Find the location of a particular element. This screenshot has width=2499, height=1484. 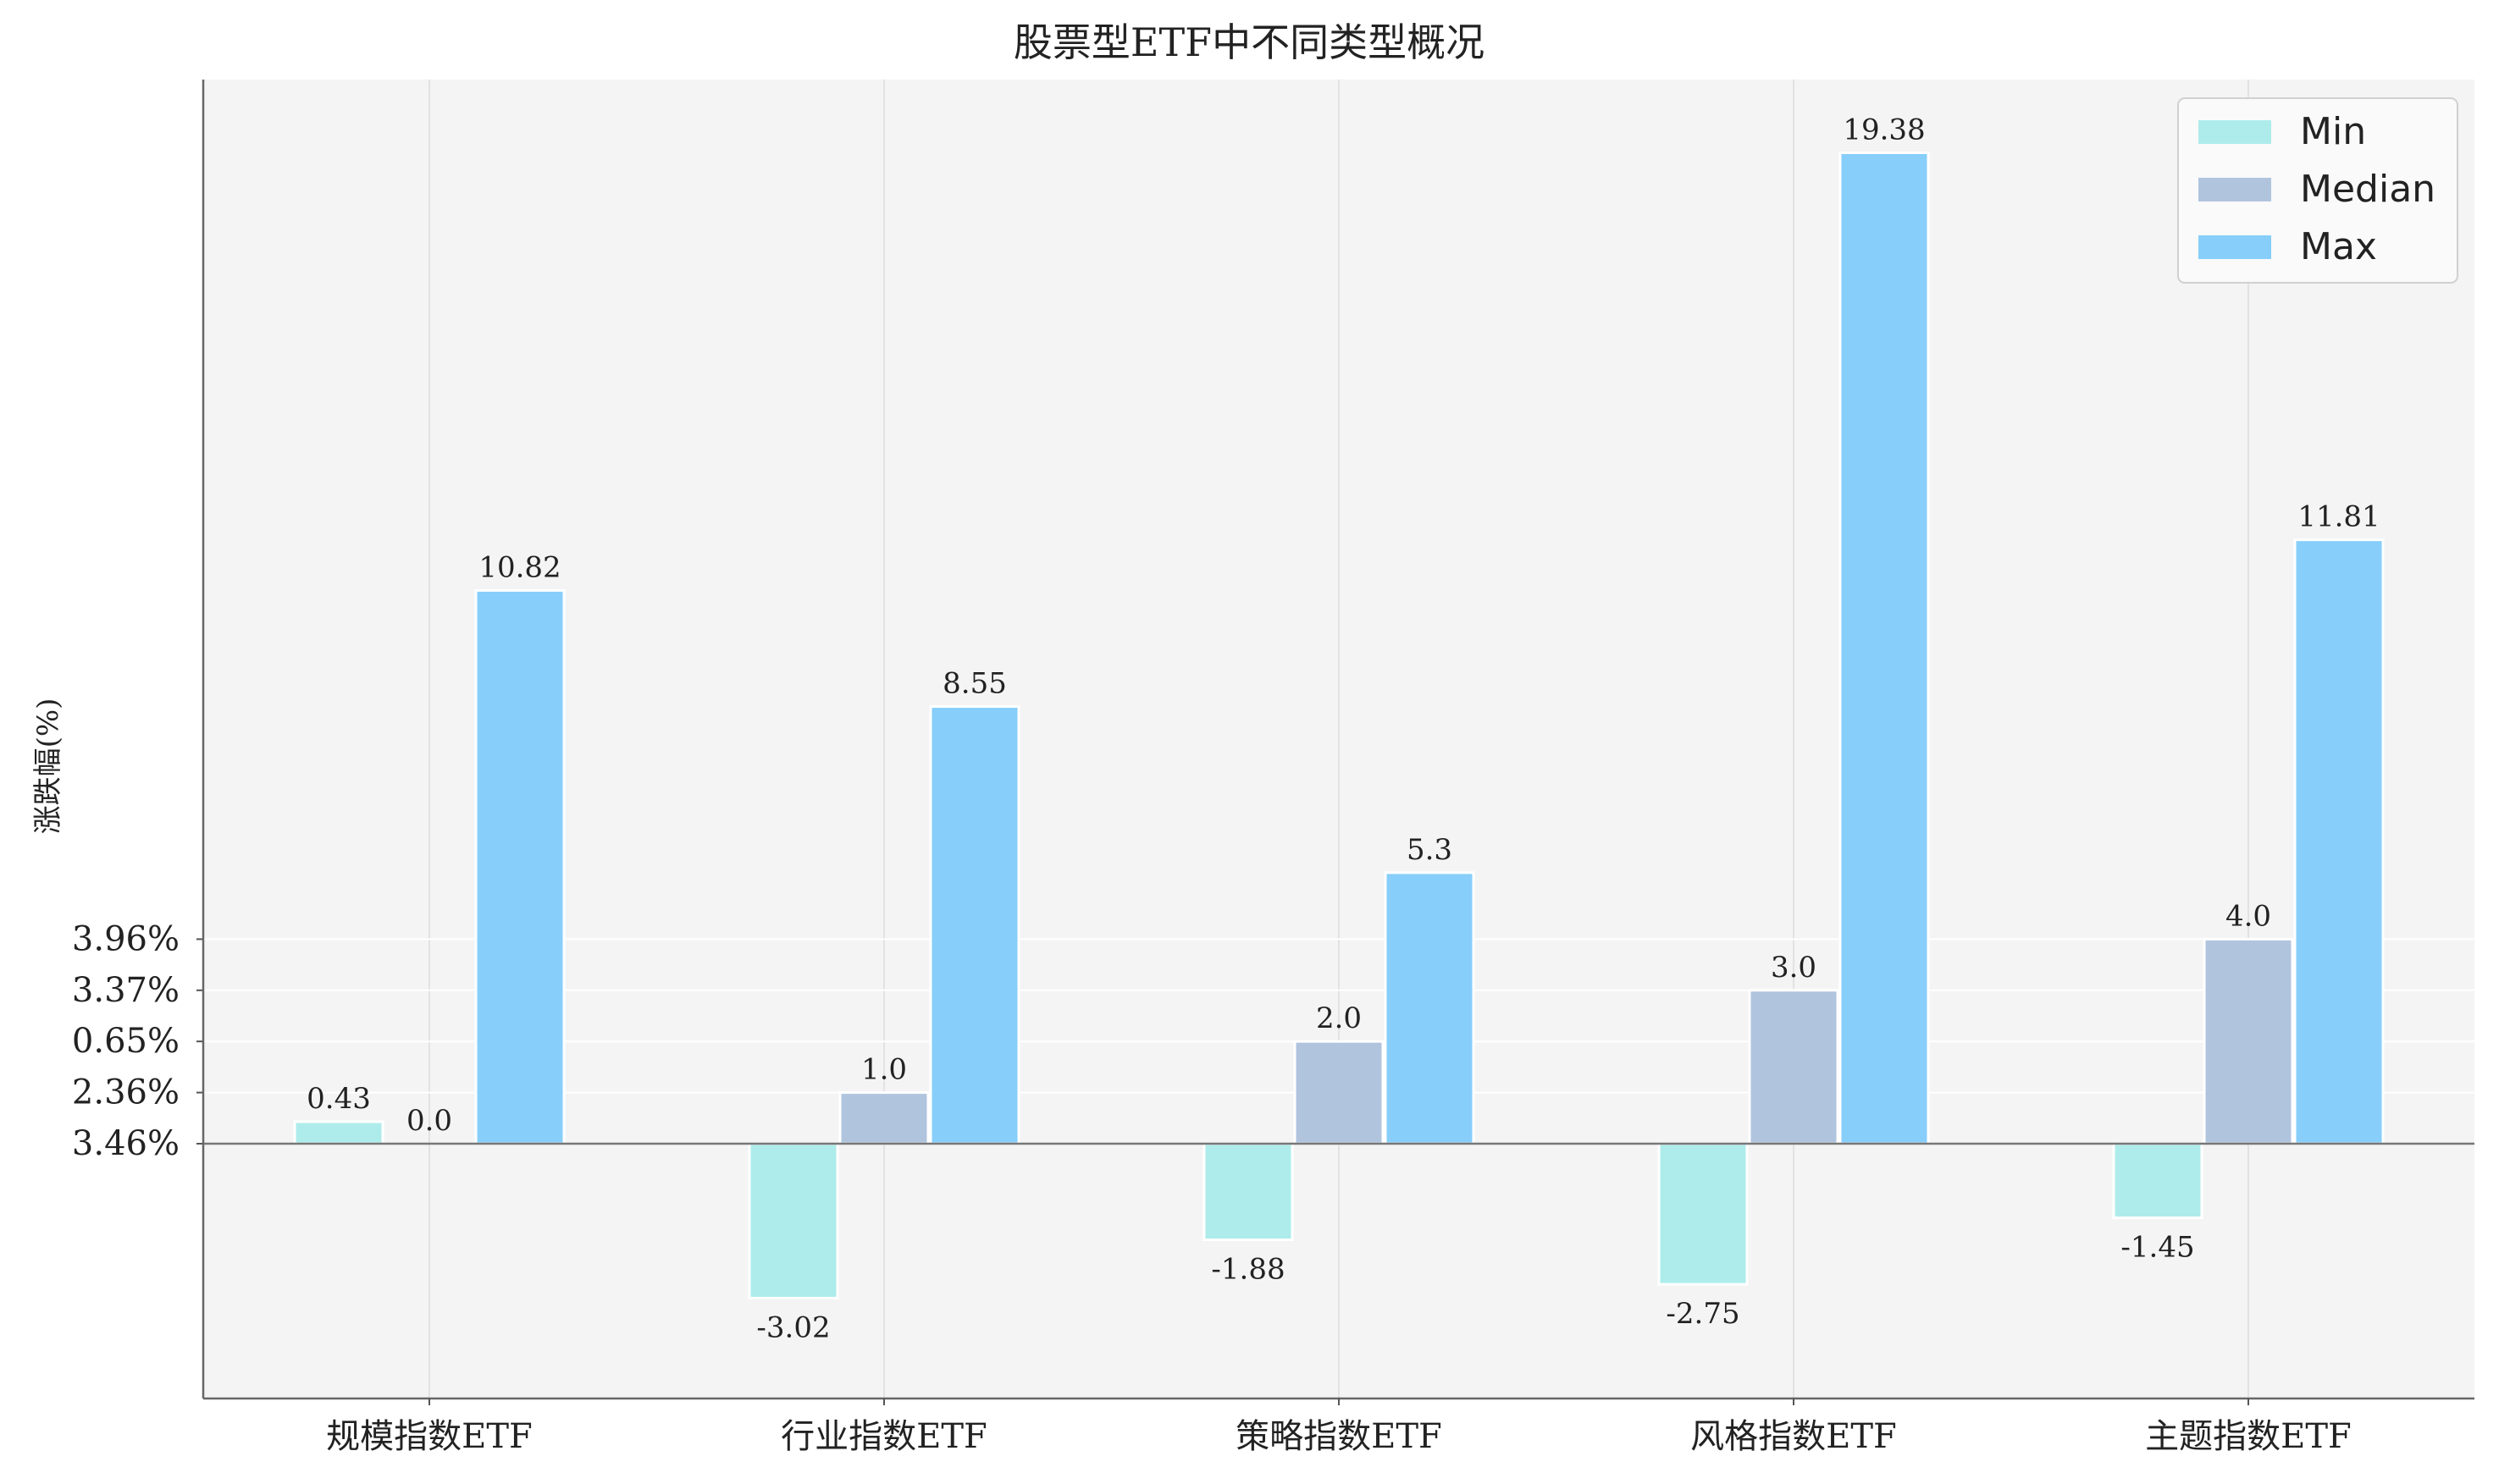

data-label: 5.3 is located at coordinates (1430, 850).